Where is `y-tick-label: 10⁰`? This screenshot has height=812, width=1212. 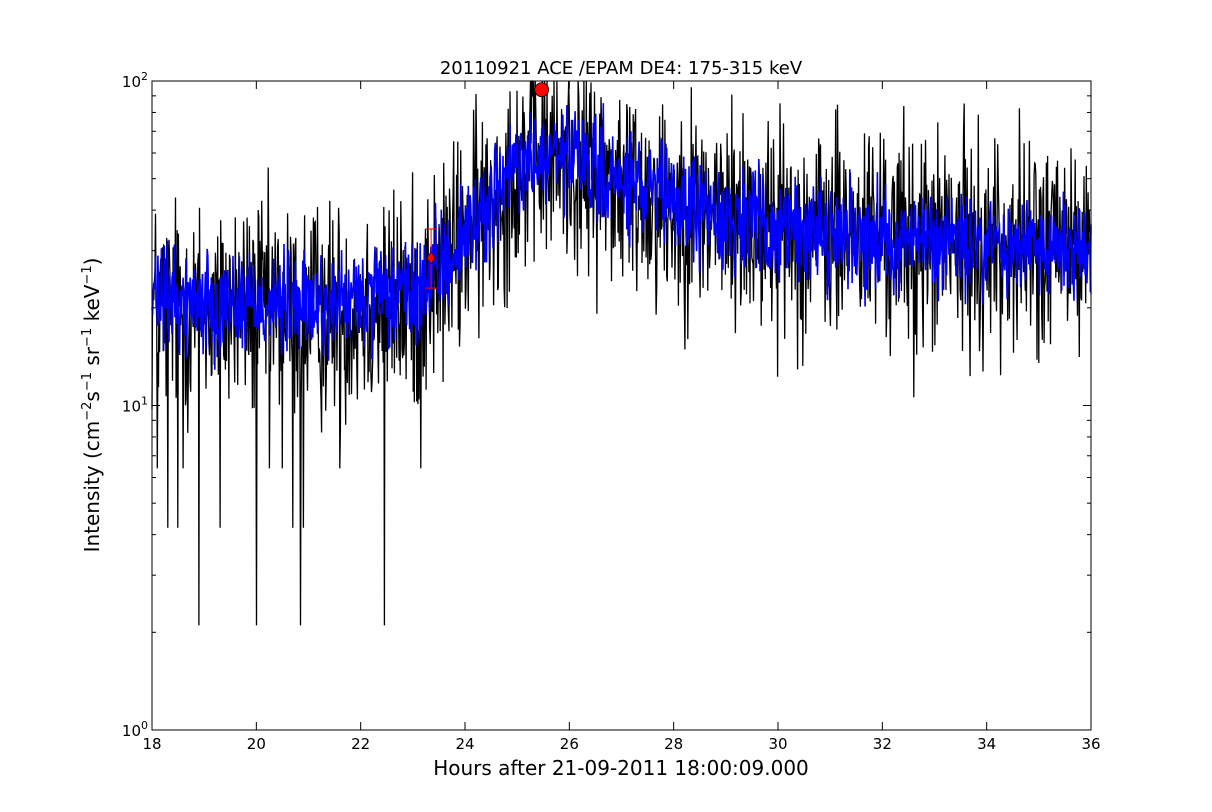
y-tick-label: 10⁰ is located at coordinates (135, 729).